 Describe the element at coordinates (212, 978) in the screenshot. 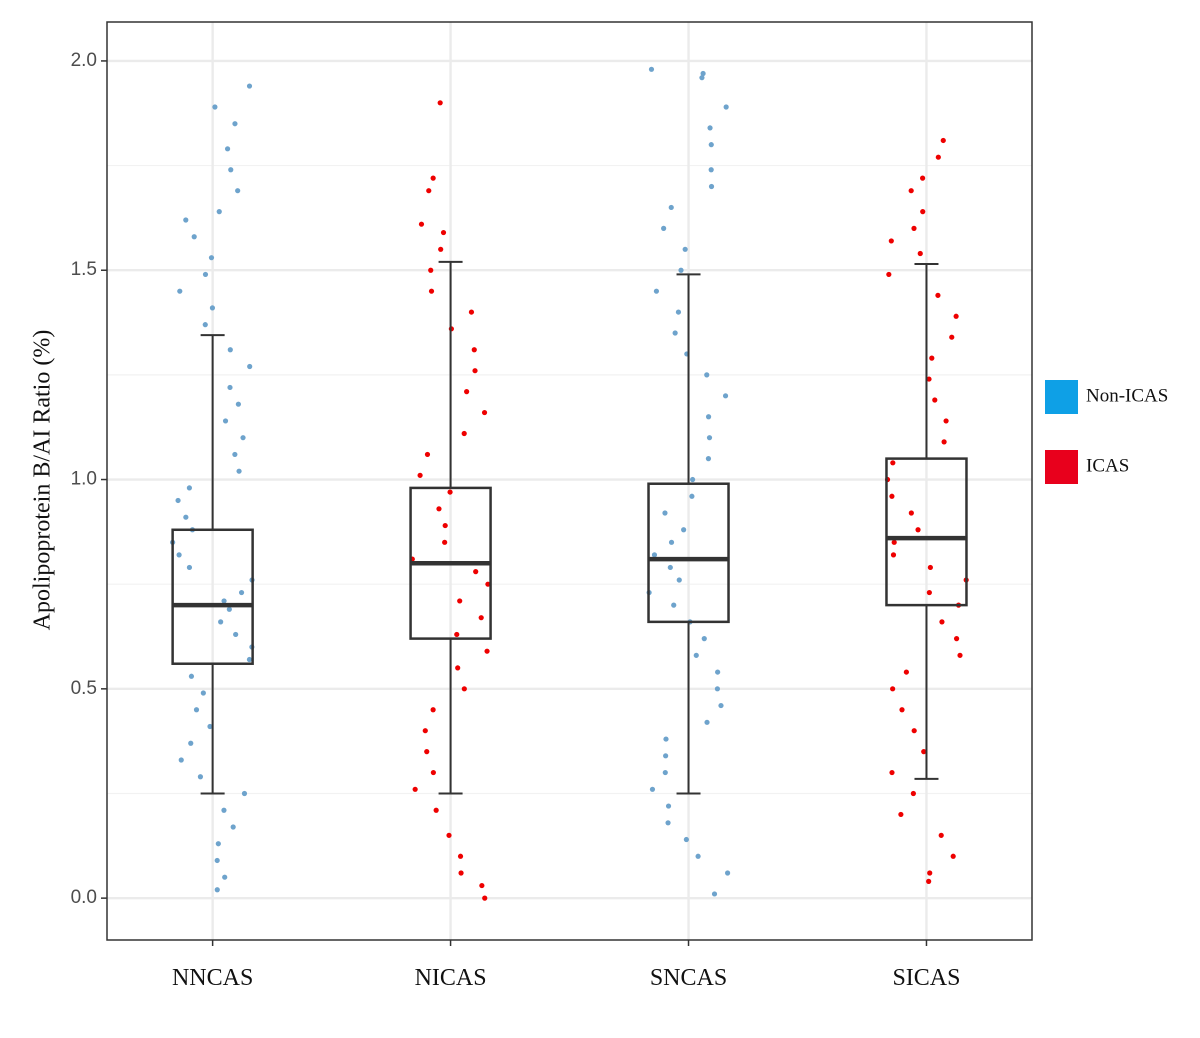

I see `x-tick-label: NNCAS` at that location.